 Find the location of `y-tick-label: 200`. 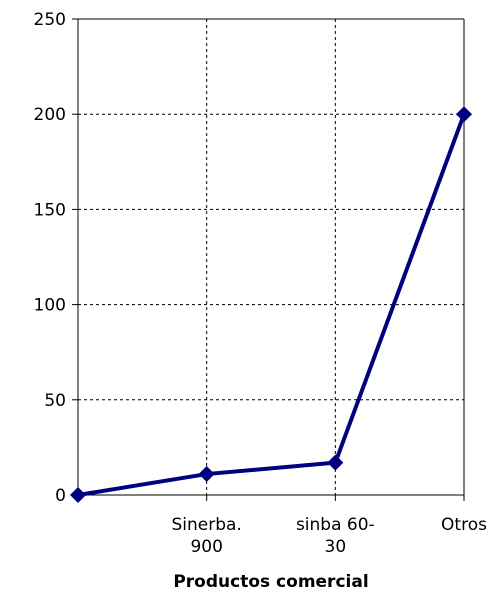

y-tick-label: 200 is located at coordinates (50, 115).